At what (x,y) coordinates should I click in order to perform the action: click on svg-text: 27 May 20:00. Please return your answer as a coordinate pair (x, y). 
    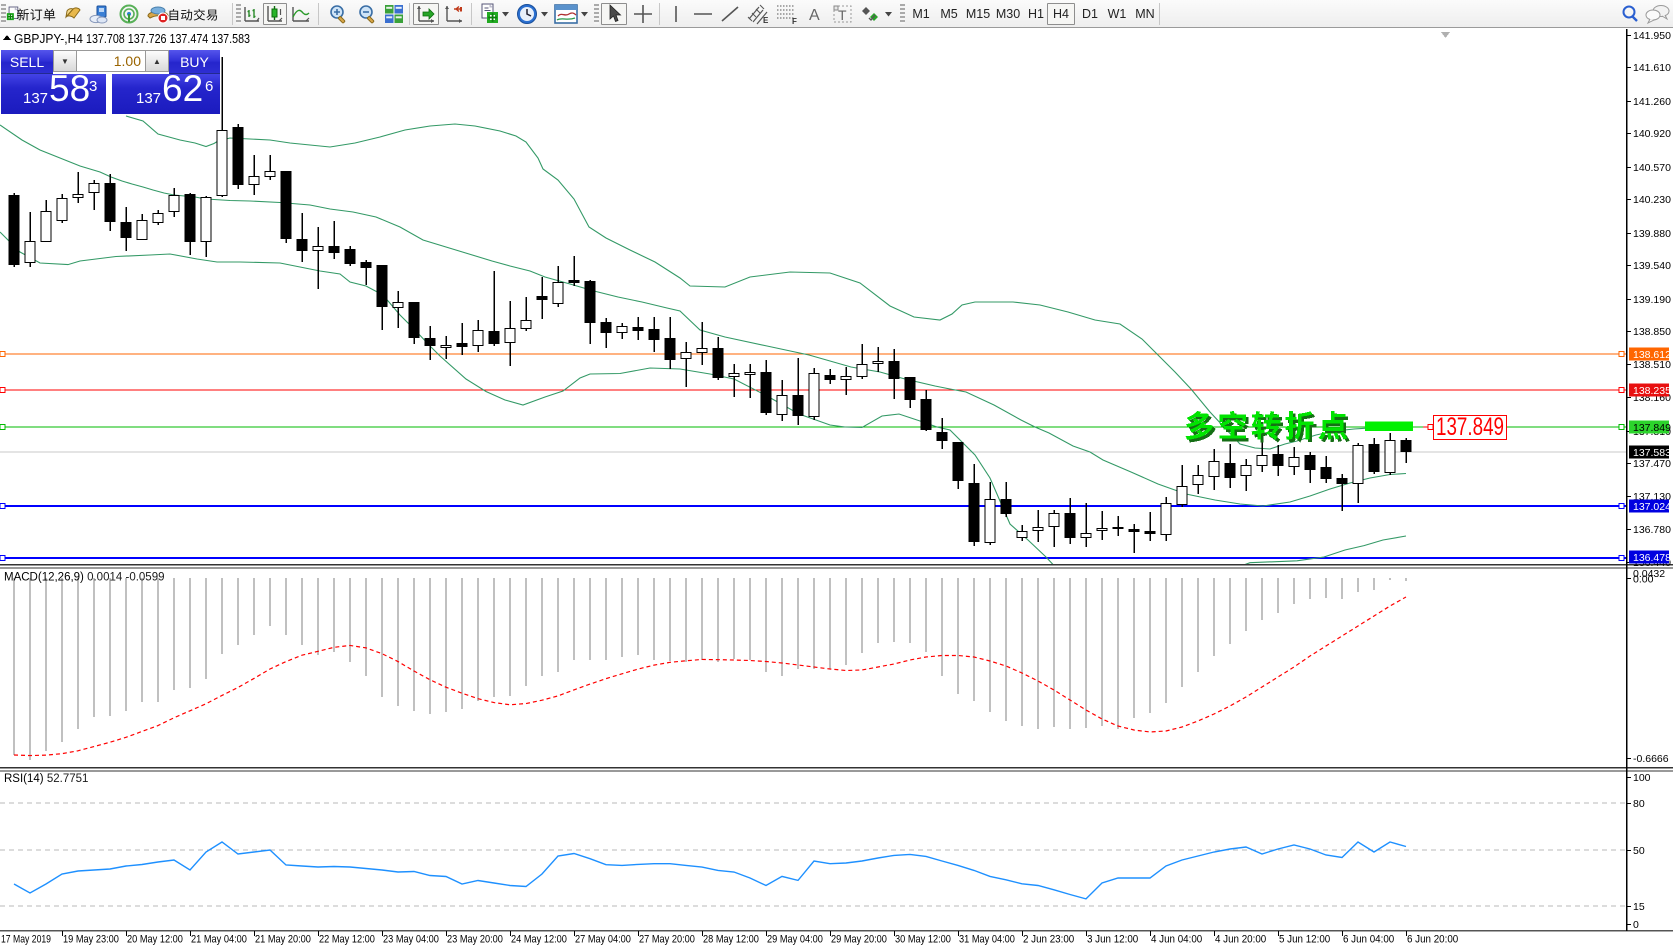
    Looking at the image, I should click on (667, 940).